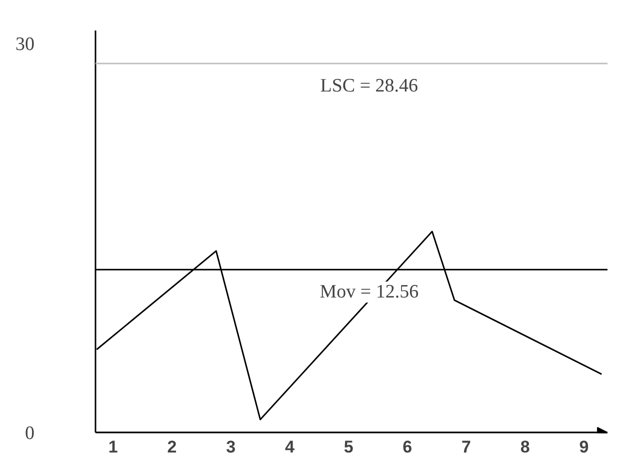  I want to click on x-tick-label: 6, so click(407, 447).